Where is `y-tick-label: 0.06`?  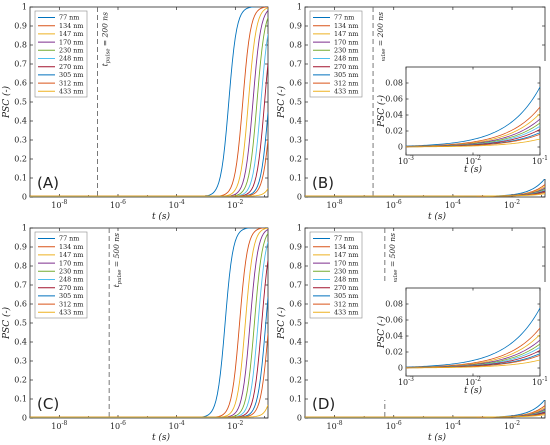 y-tick-label: 0.06 is located at coordinates (394, 99).